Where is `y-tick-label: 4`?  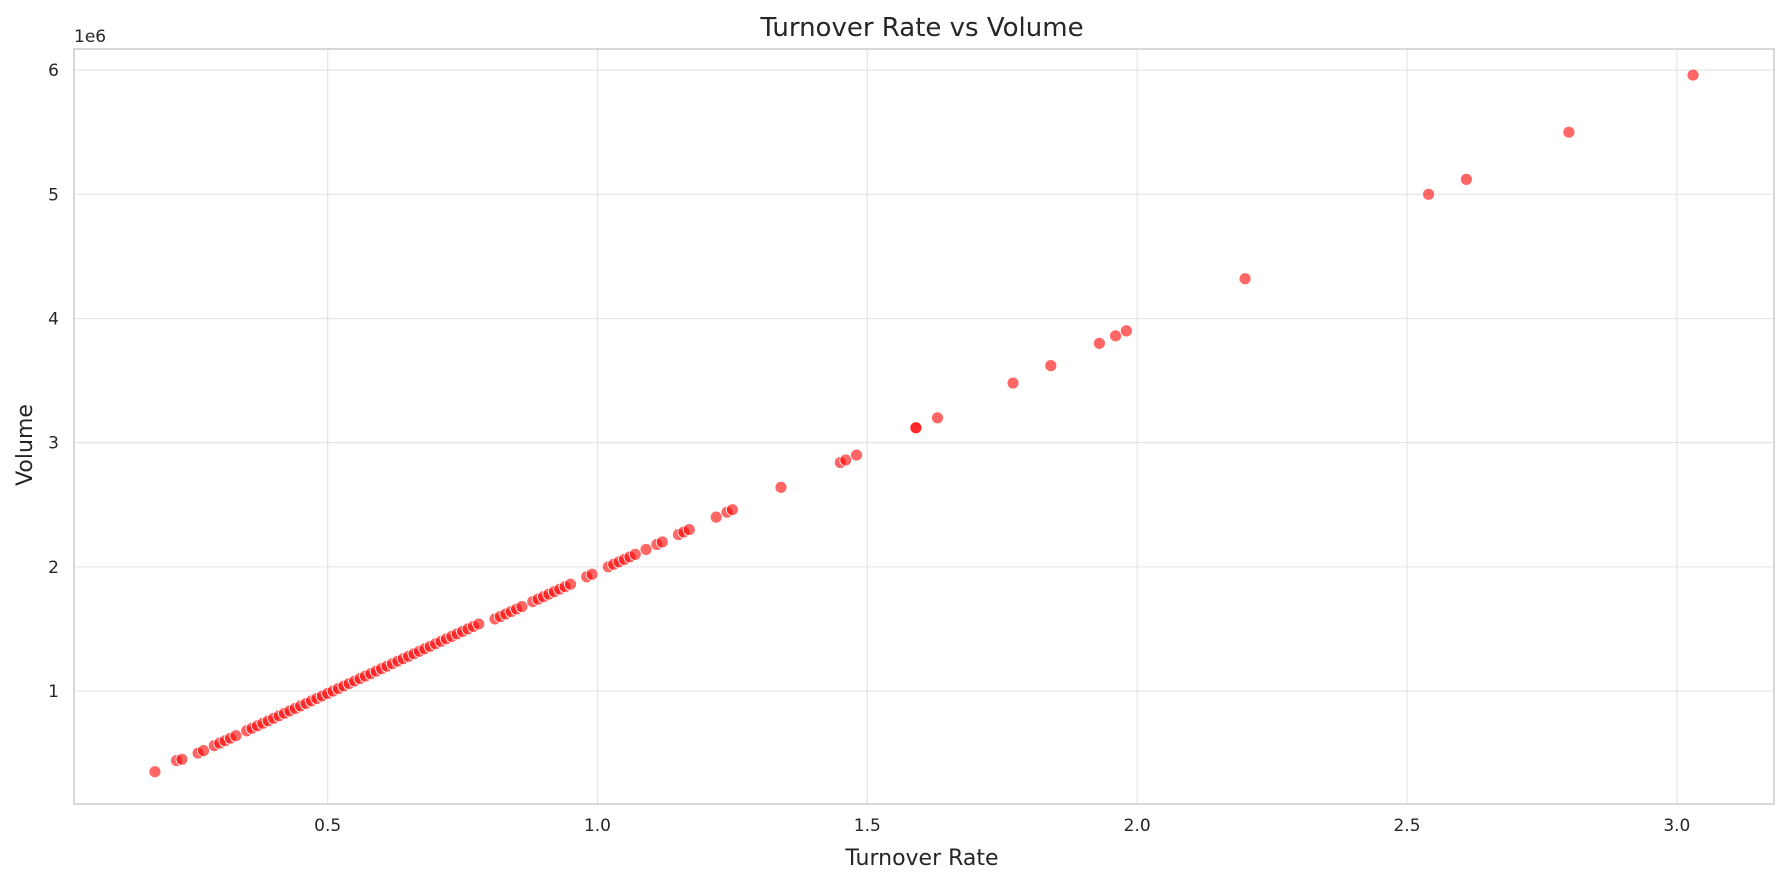
y-tick-label: 4 is located at coordinates (53, 319).